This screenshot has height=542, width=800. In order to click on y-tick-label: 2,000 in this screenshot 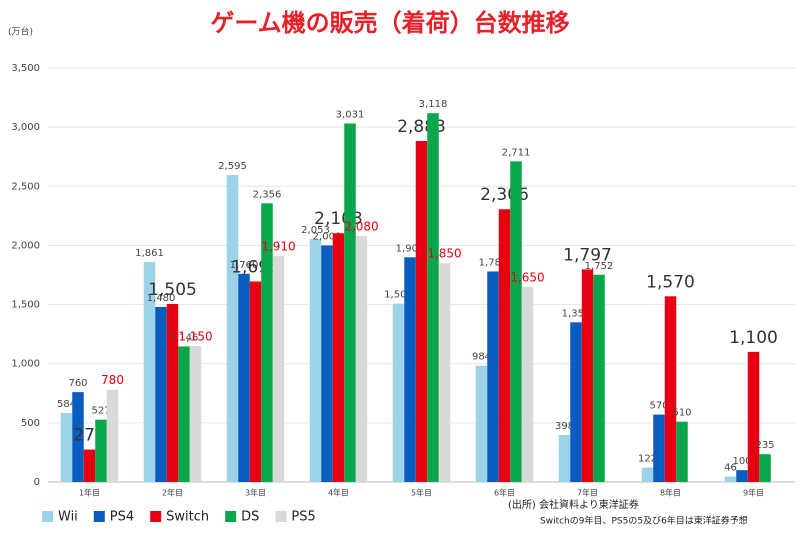, I will do `click(25, 245)`.